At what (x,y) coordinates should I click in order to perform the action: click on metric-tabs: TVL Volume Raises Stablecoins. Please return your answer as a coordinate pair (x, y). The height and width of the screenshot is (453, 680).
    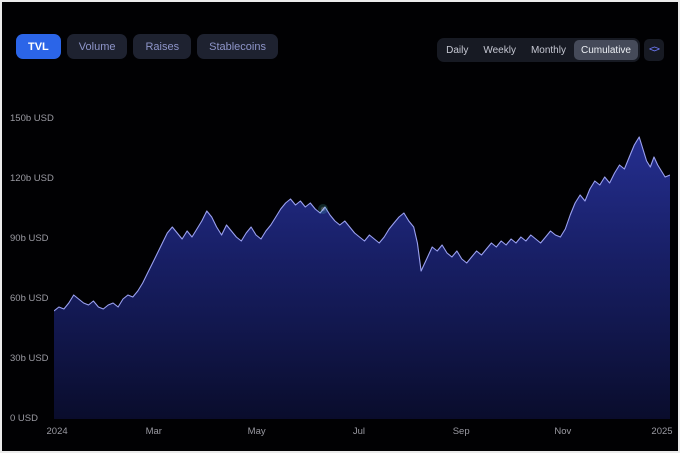
    Looking at the image, I should click on (147, 46).